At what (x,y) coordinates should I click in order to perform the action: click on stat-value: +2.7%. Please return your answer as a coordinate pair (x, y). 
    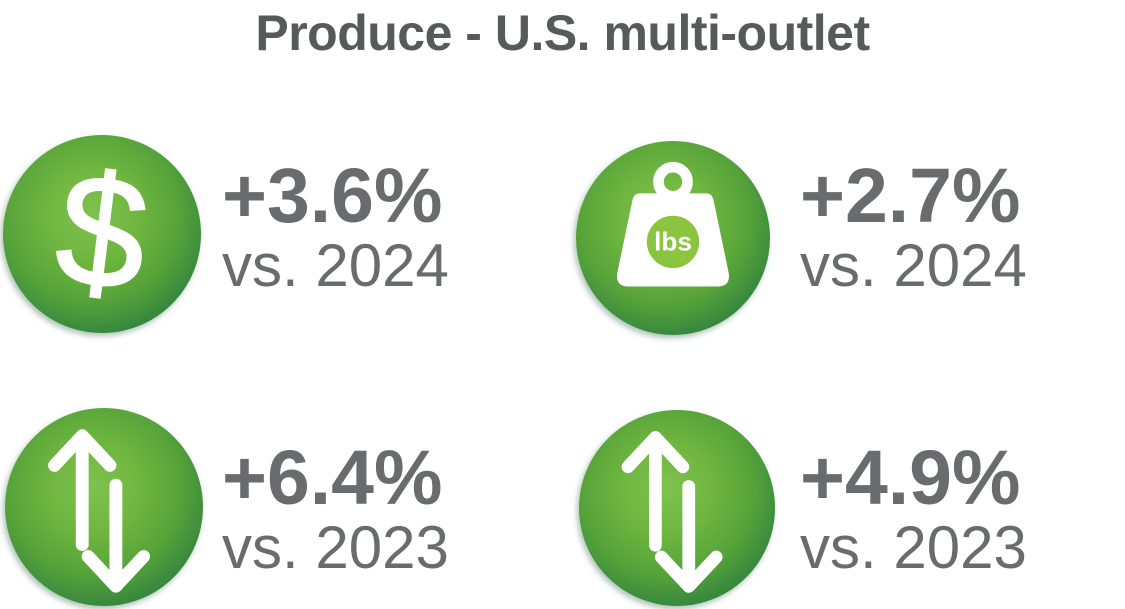
    Looking at the image, I should click on (910, 196).